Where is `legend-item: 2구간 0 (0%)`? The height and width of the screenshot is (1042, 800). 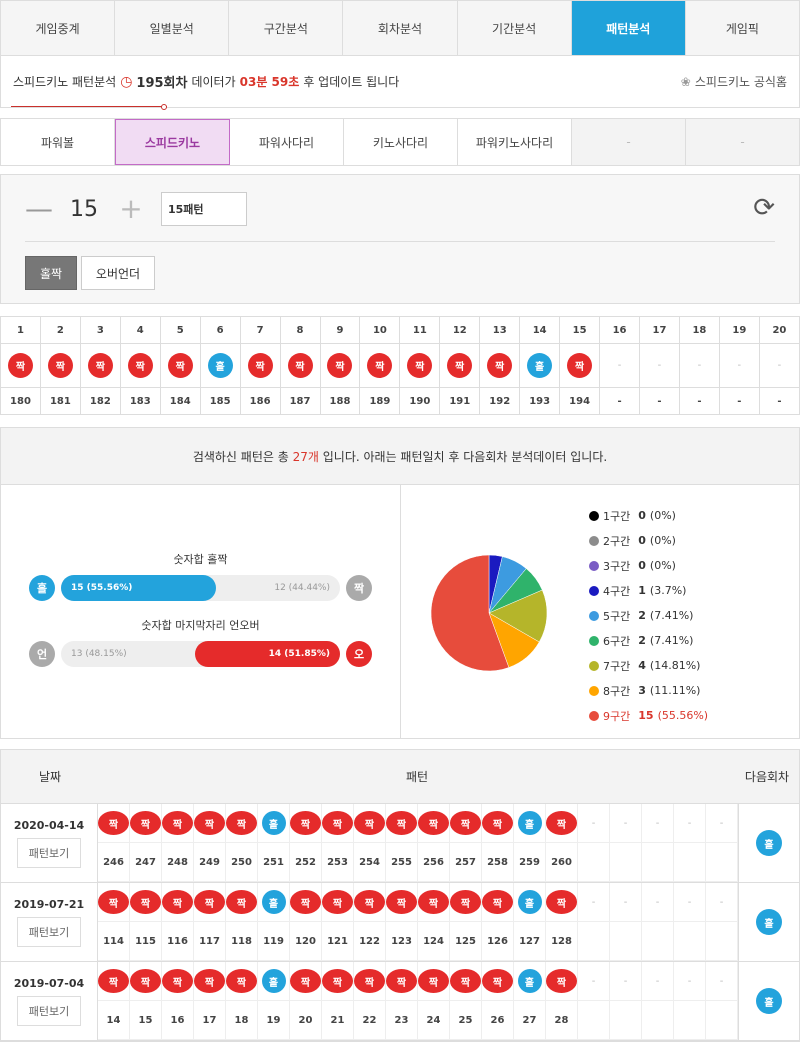
legend-item: 2구간 0 (0%) is located at coordinates (648, 540).